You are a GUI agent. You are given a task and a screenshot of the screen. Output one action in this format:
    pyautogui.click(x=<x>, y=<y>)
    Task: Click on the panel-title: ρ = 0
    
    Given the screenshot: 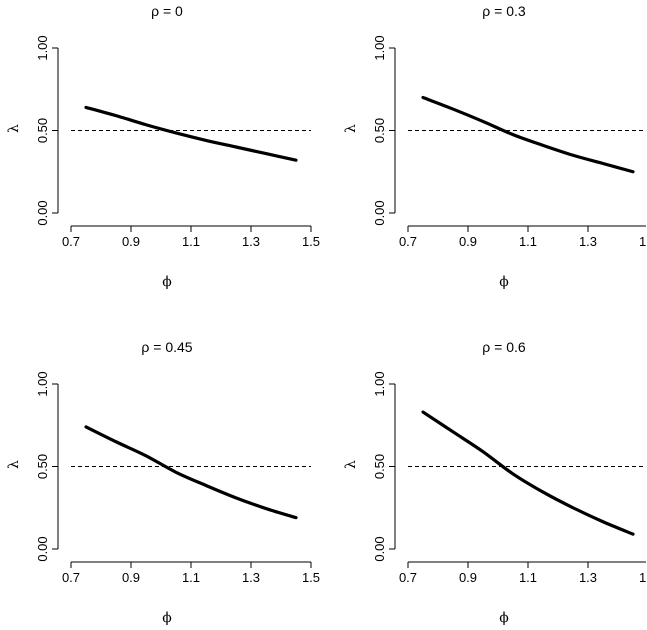 What is the action you would take?
    pyautogui.click(x=167, y=11)
    